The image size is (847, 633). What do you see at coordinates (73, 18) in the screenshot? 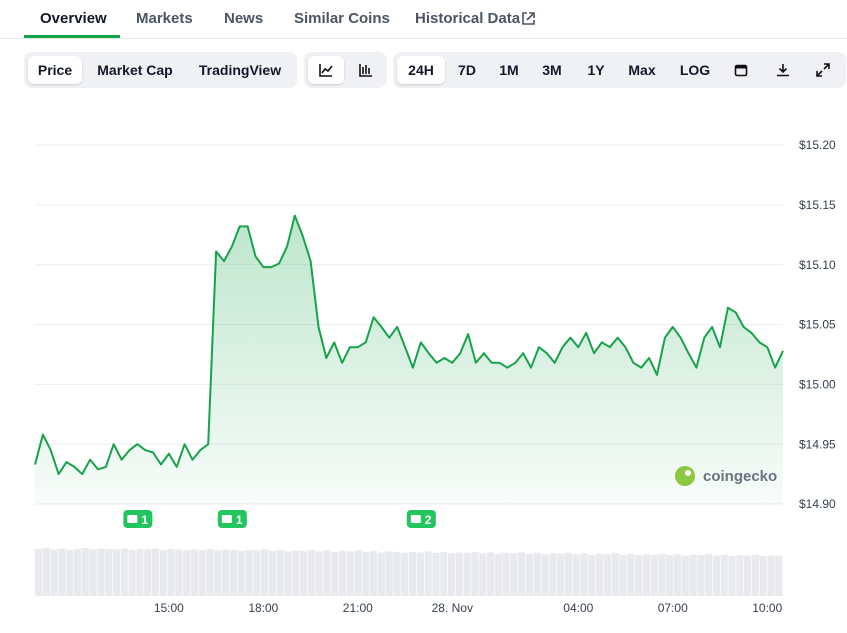
I see `tab: Overview` at bounding box center [73, 18].